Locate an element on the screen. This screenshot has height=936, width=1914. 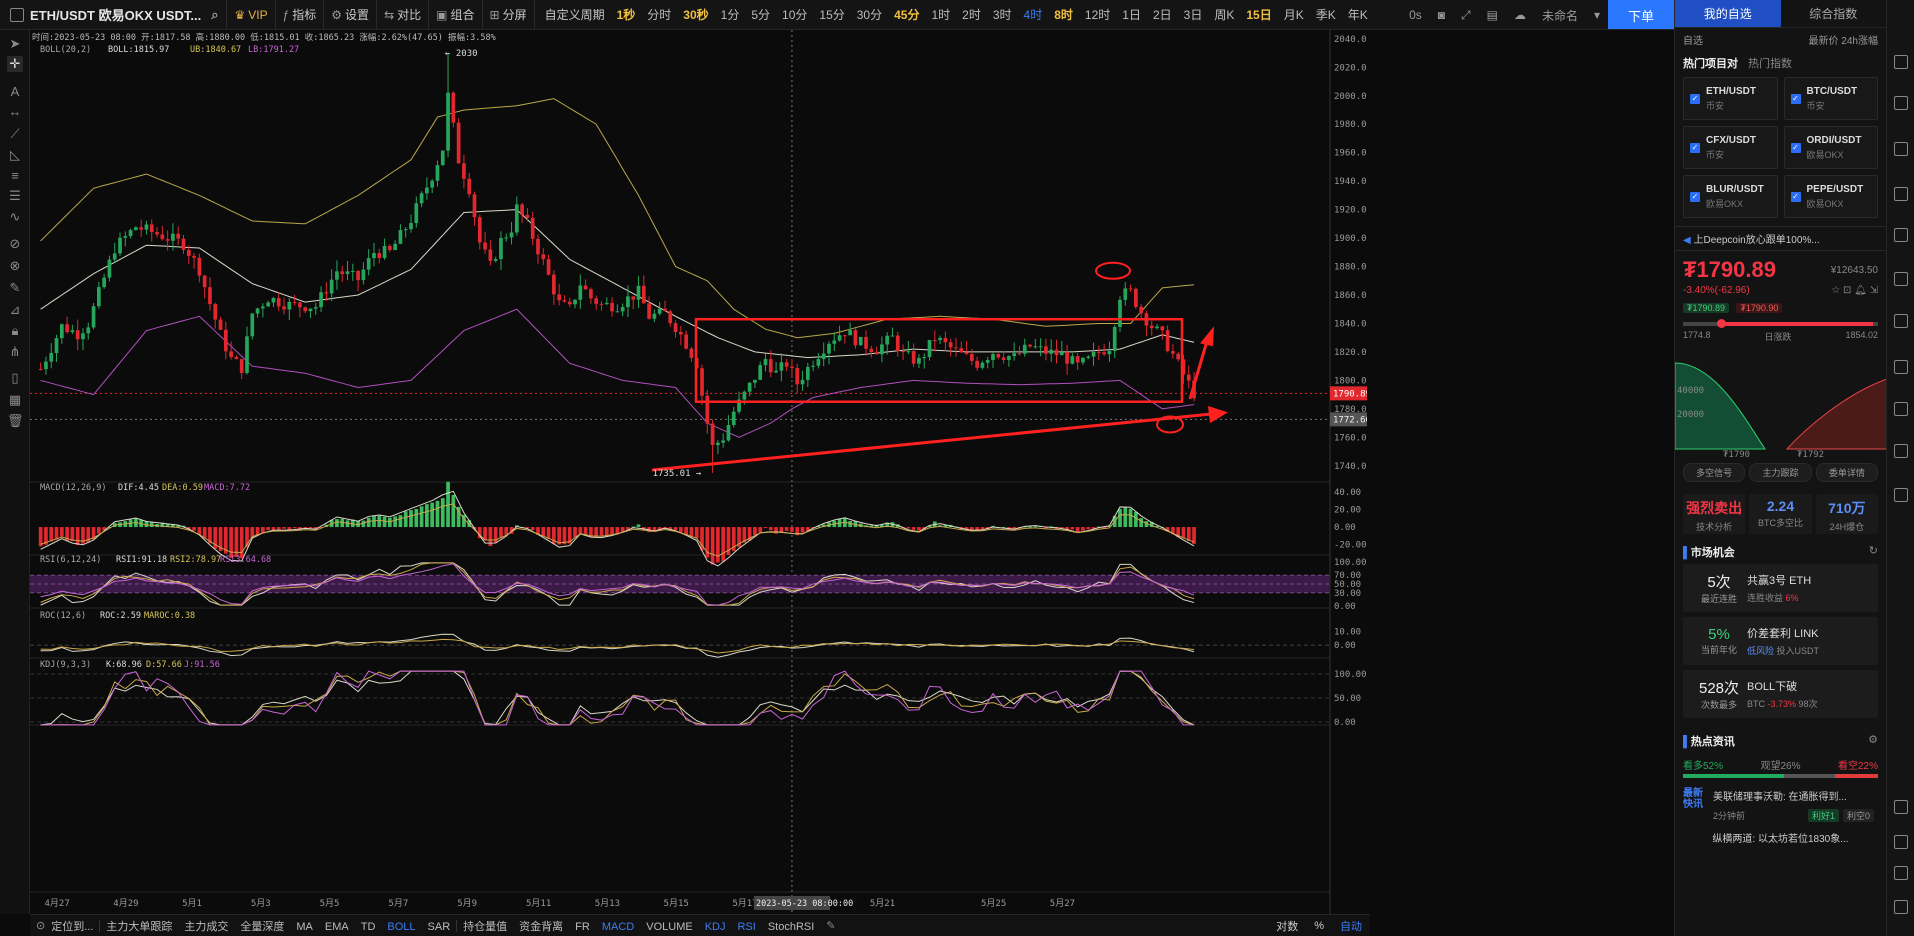
opportunity-card: 5% 当前年化 价差套利 LINK 低风险 投入USDT is located at coordinates (1780, 641).